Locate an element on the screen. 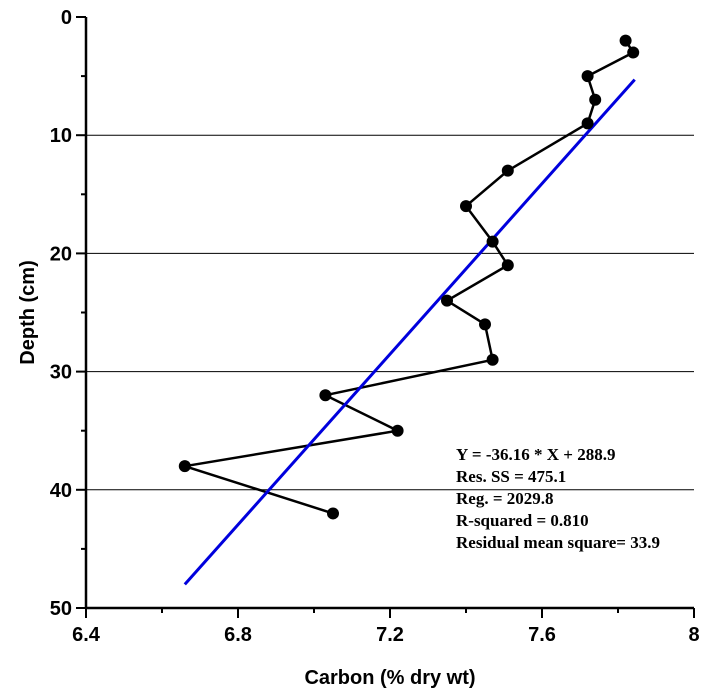 This screenshot has height=696, width=704. x-tick-label: 6.8 is located at coordinates (238, 635).